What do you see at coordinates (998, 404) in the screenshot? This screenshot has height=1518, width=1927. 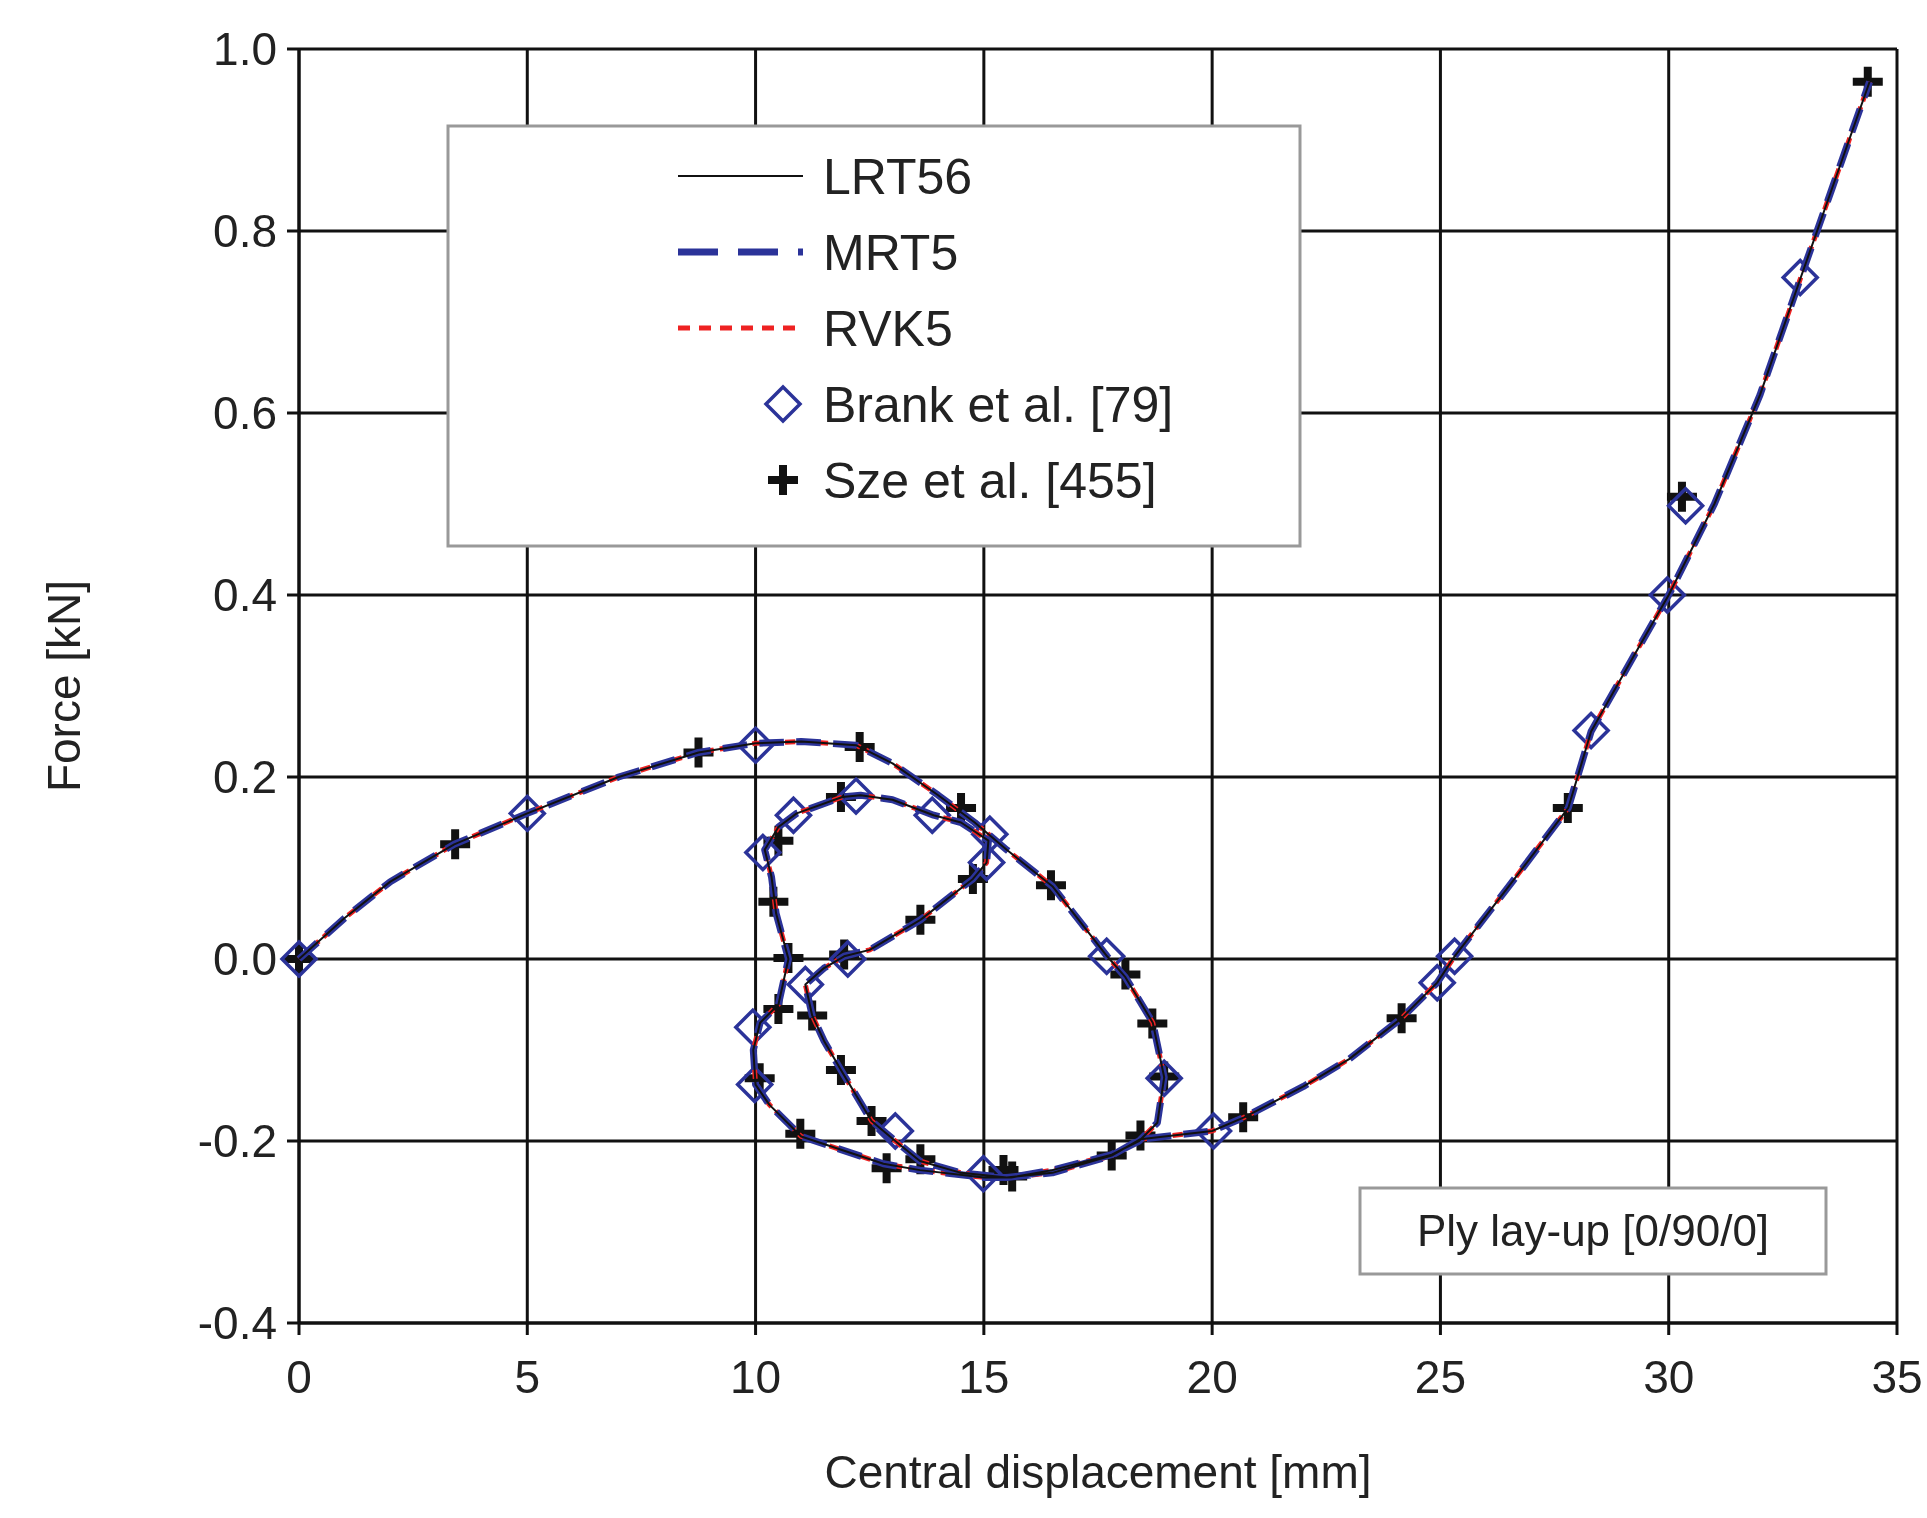 I see `legend-label: Brank et al. [79]` at bounding box center [998, 404].